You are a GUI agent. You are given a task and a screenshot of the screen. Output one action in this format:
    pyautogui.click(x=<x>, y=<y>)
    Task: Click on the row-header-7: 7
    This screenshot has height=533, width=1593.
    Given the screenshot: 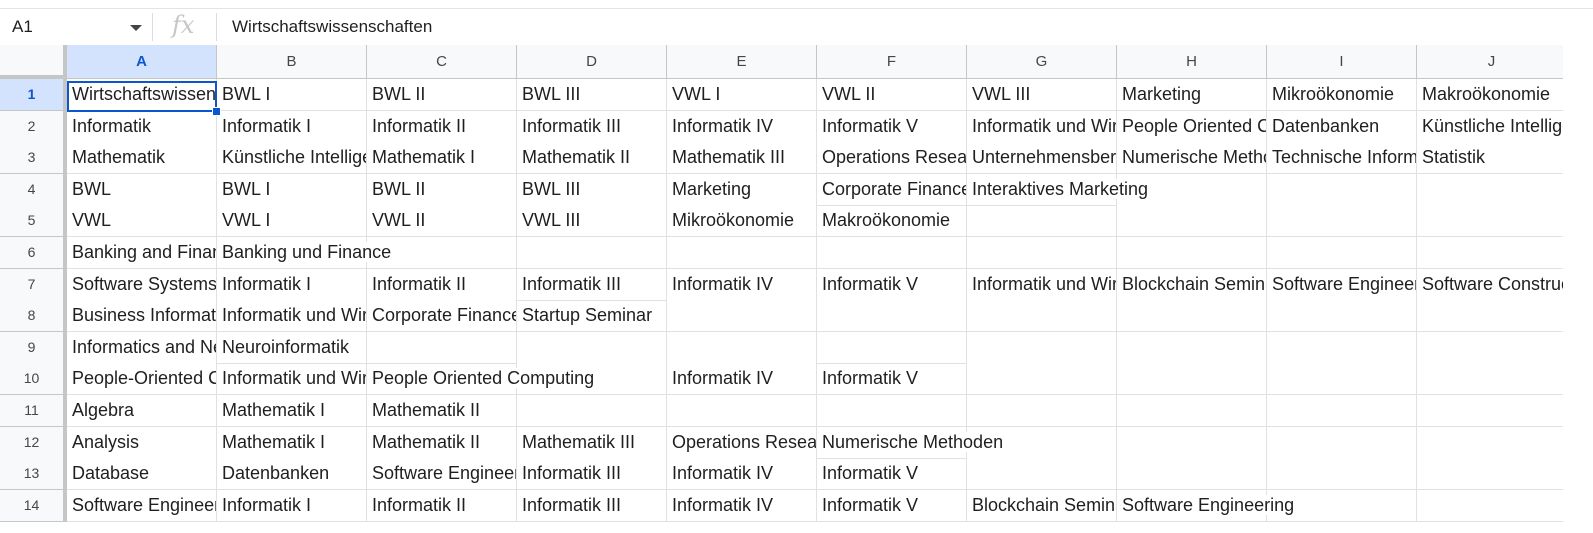 What is the action you would take?
    pyautogui.click(x=33, y=285)
    